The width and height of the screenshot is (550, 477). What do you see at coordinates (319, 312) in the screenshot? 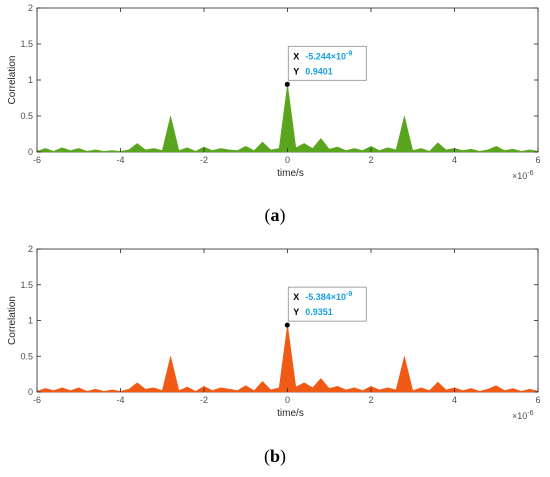
I see `datatip-y-value: 0.9351` at bounding box center [319, 312].